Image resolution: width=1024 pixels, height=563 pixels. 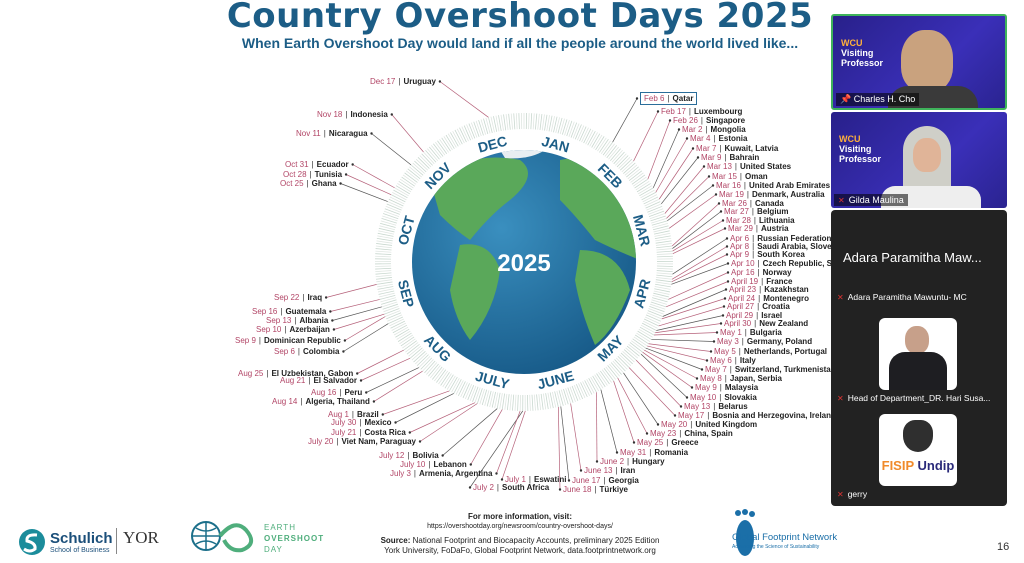 I want to click on video-tile-charles: WCU Visiting Professor 📌 Charles H. Cho, so click(x=919, y=62).